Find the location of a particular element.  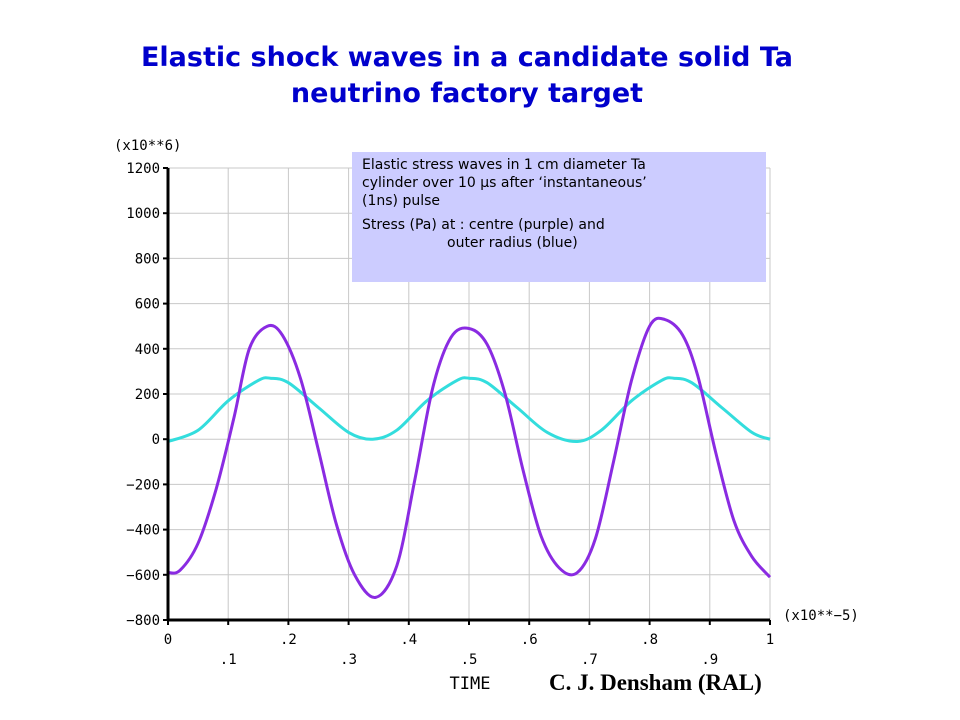

y-tick-label: −800 is located at coordinates (143, 621).